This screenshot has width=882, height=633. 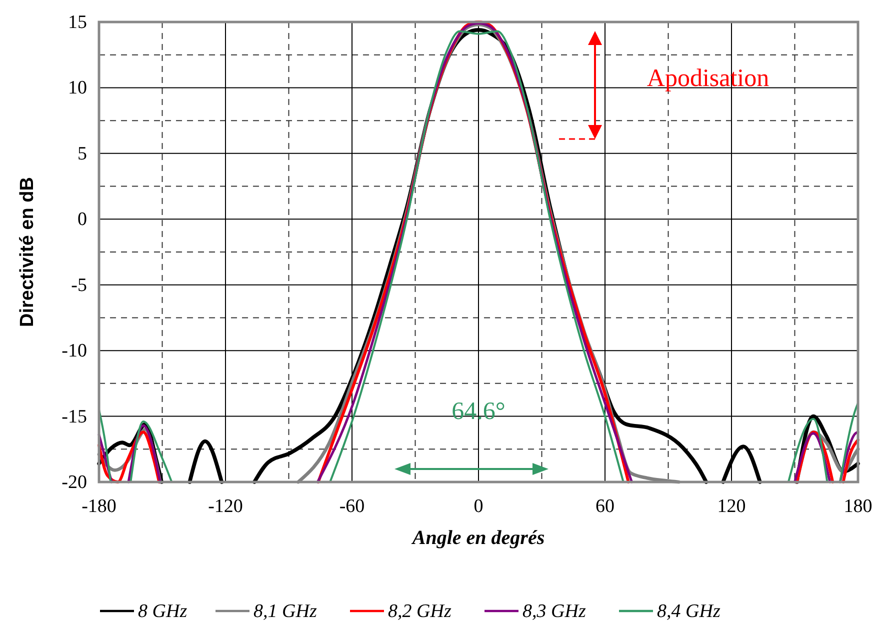 What do you see at coordinates (99, 506) in the screenshot?
I see `x-tick-label: -180` at bounding box center [99, 506].